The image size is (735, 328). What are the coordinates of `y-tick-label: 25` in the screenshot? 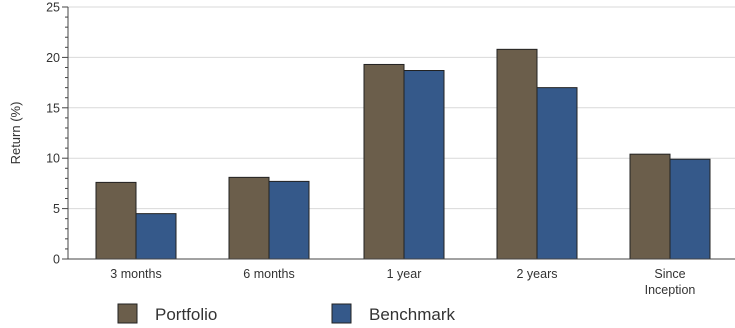 It's located at (53, 8).